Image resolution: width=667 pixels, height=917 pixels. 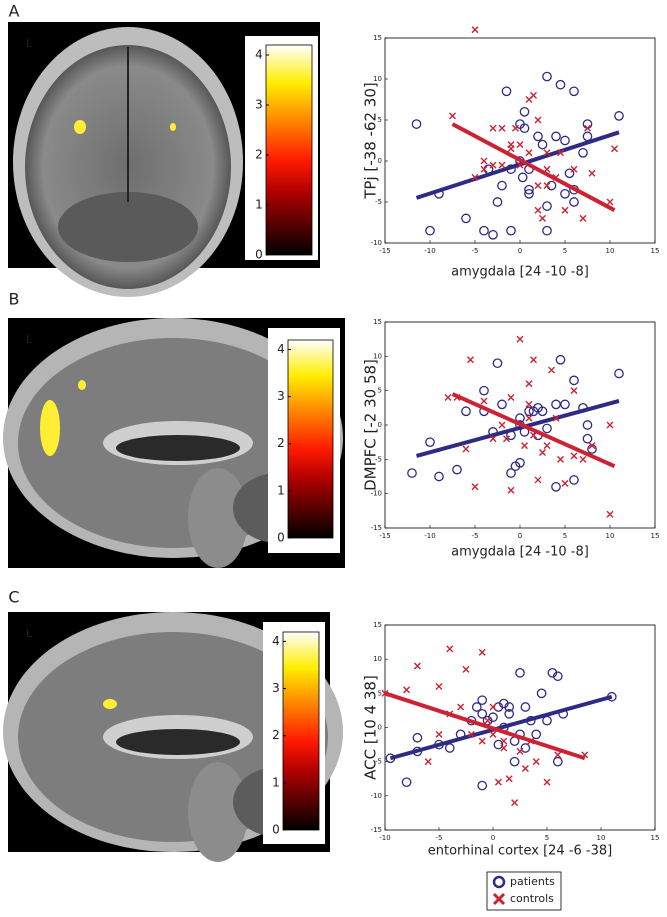 What do you see at coordinates (610, 251) in the screenshot?
I see `x-tick-label: 10` at bounding box center [610, 251].